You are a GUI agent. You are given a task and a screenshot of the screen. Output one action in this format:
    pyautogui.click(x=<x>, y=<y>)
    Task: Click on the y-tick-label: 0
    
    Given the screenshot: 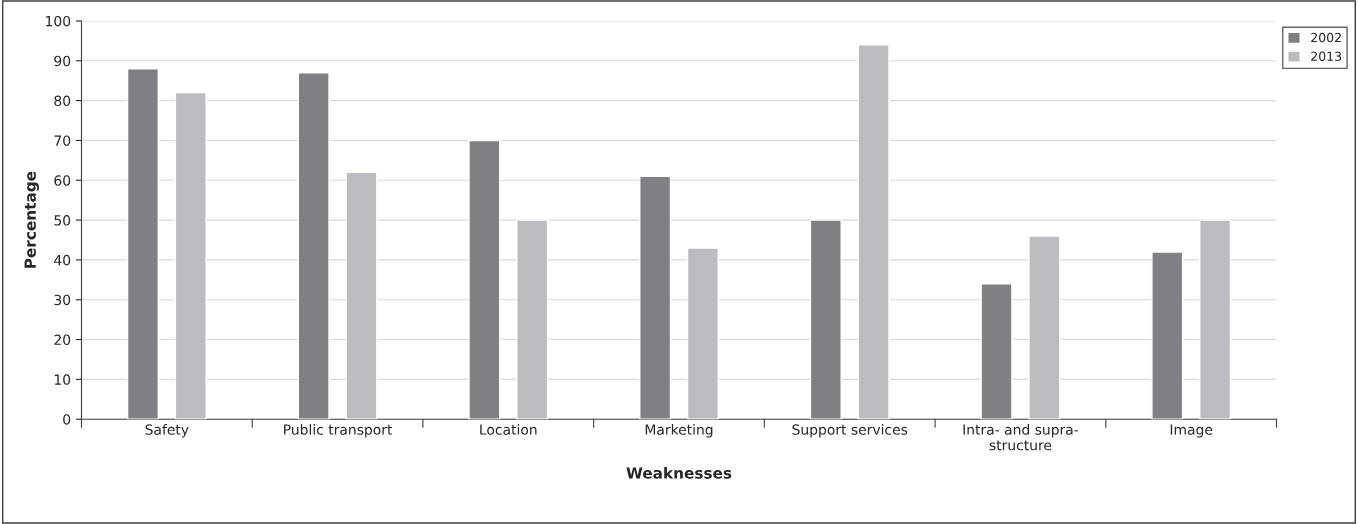 What is the action you would take?
    pyautogui.click(x=67, y=419)
    